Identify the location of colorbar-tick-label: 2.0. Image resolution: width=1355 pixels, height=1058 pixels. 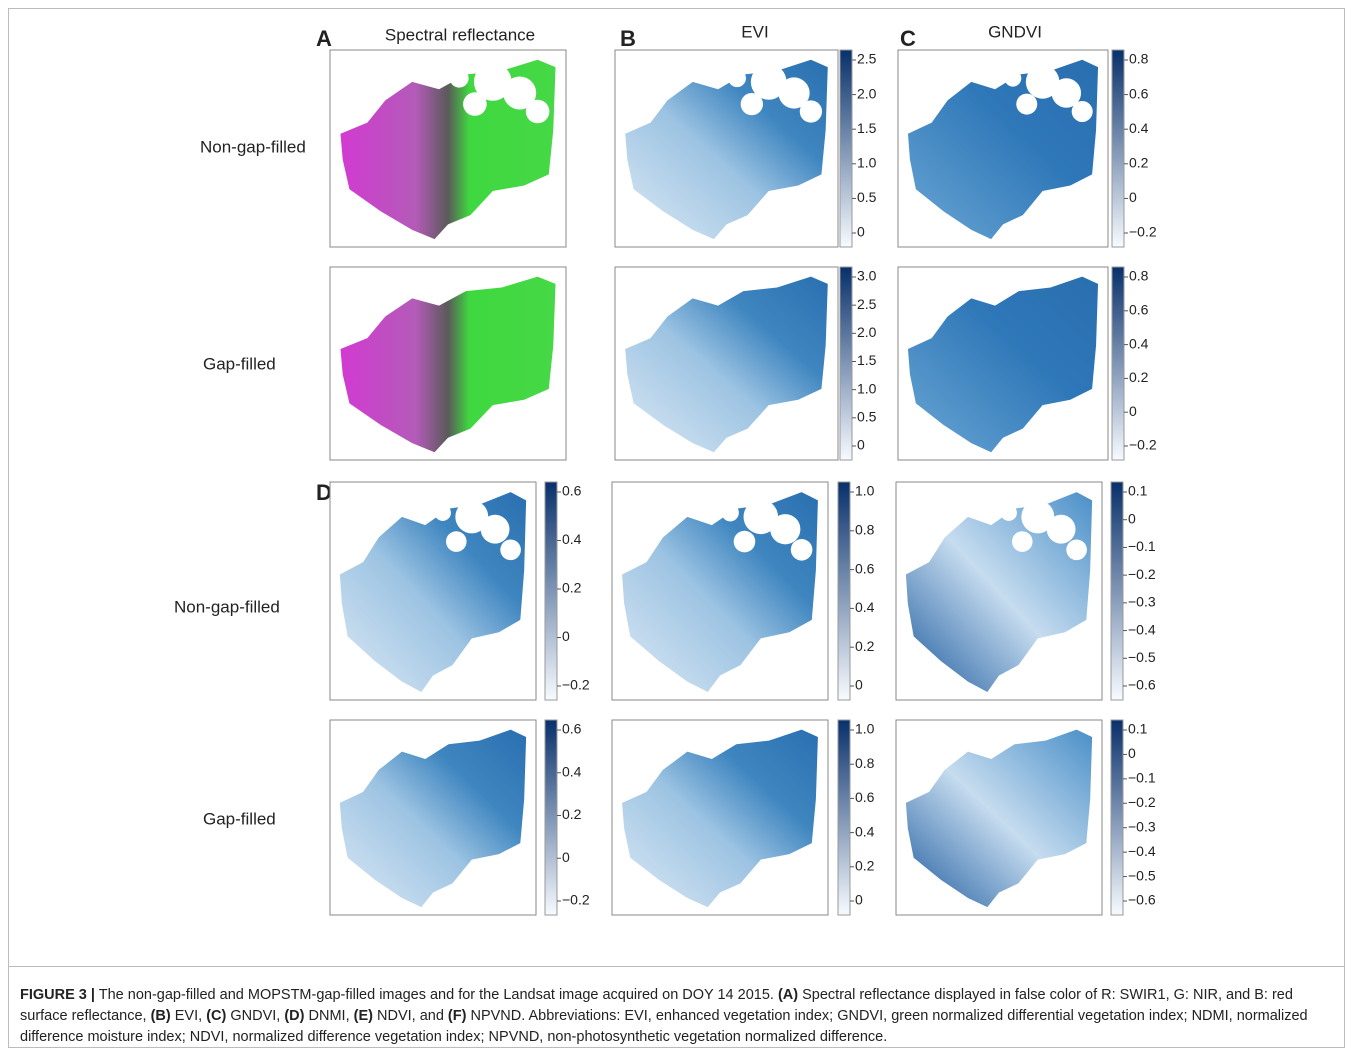
(867, 93).